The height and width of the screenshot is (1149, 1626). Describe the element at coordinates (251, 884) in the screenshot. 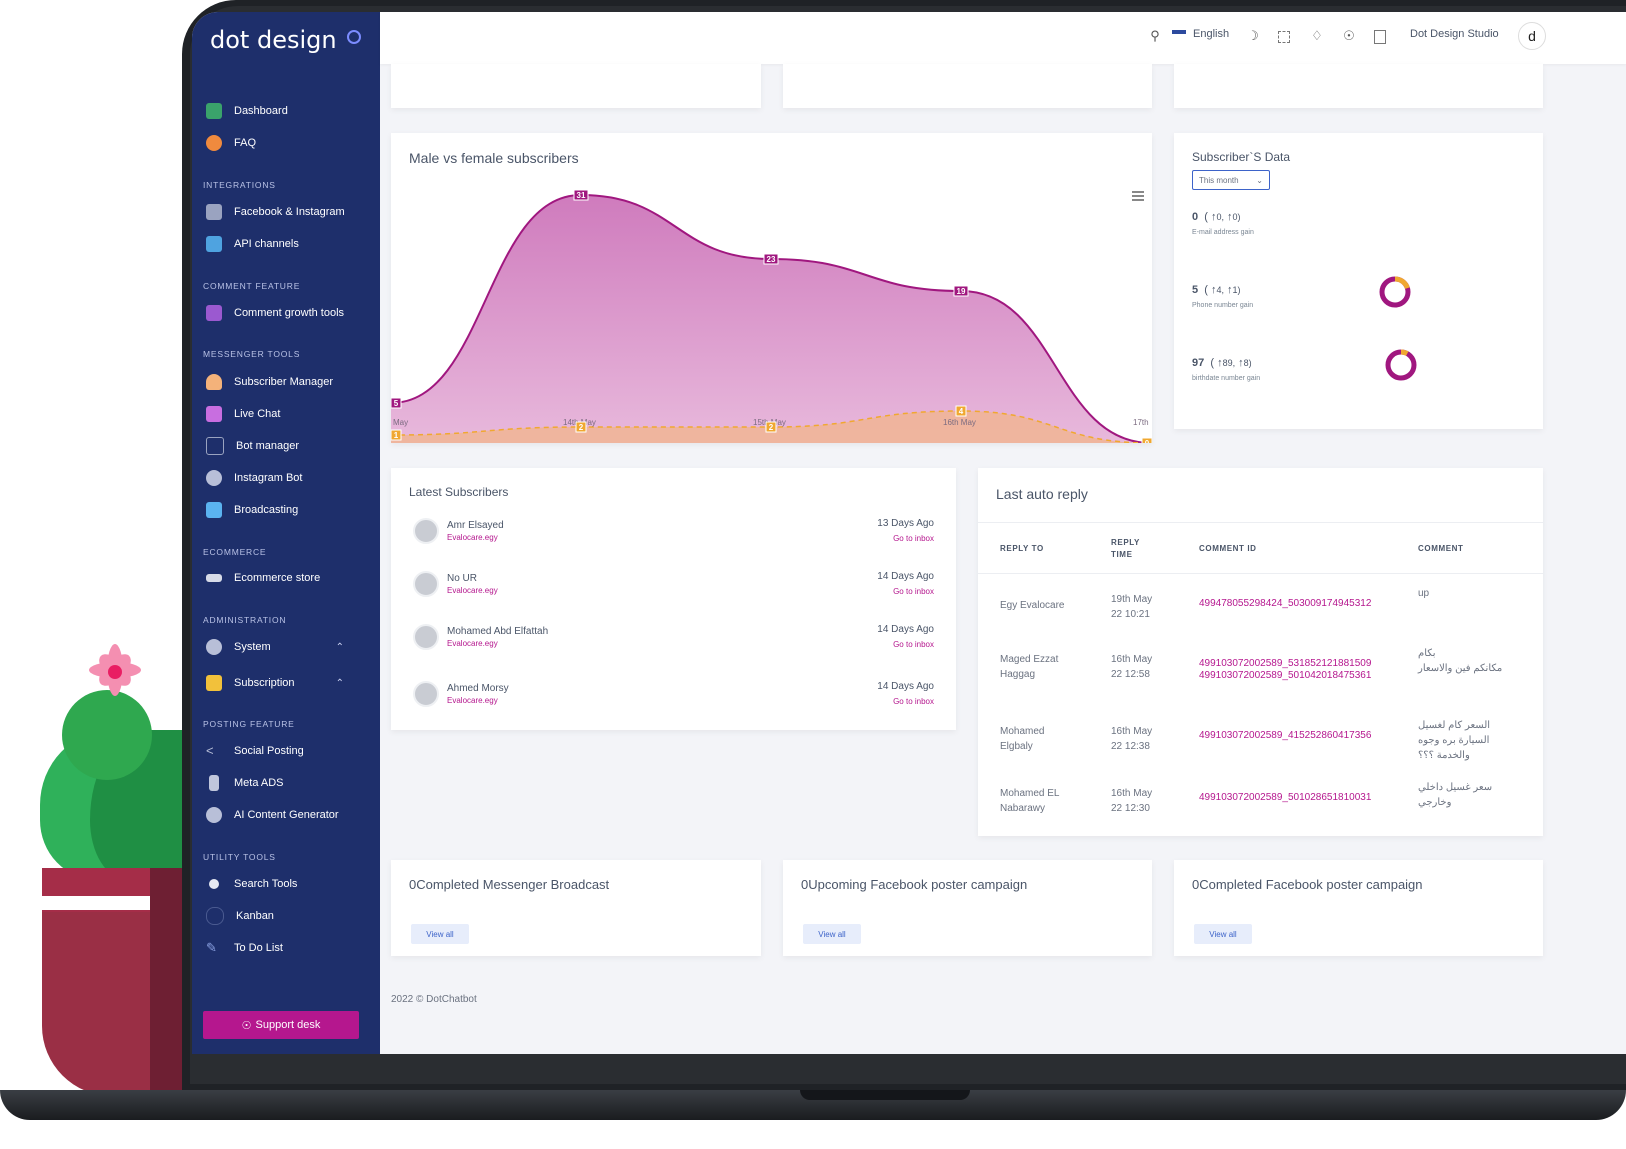

I see `sidebar-item-search-tools: Search Tools` at that location.